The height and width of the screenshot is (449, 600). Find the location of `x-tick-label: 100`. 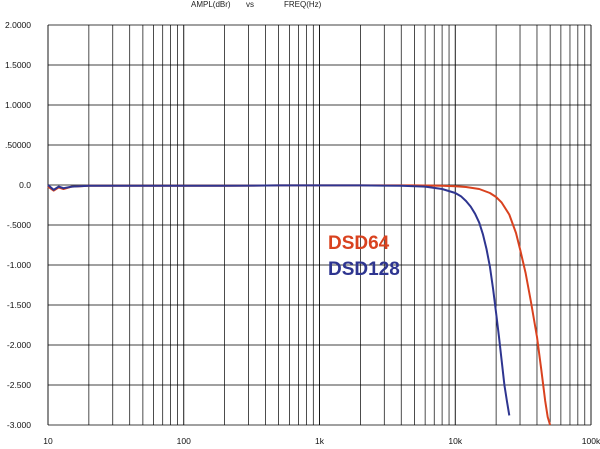

x-tick-label: 100 is located at coordinates (184, 441).